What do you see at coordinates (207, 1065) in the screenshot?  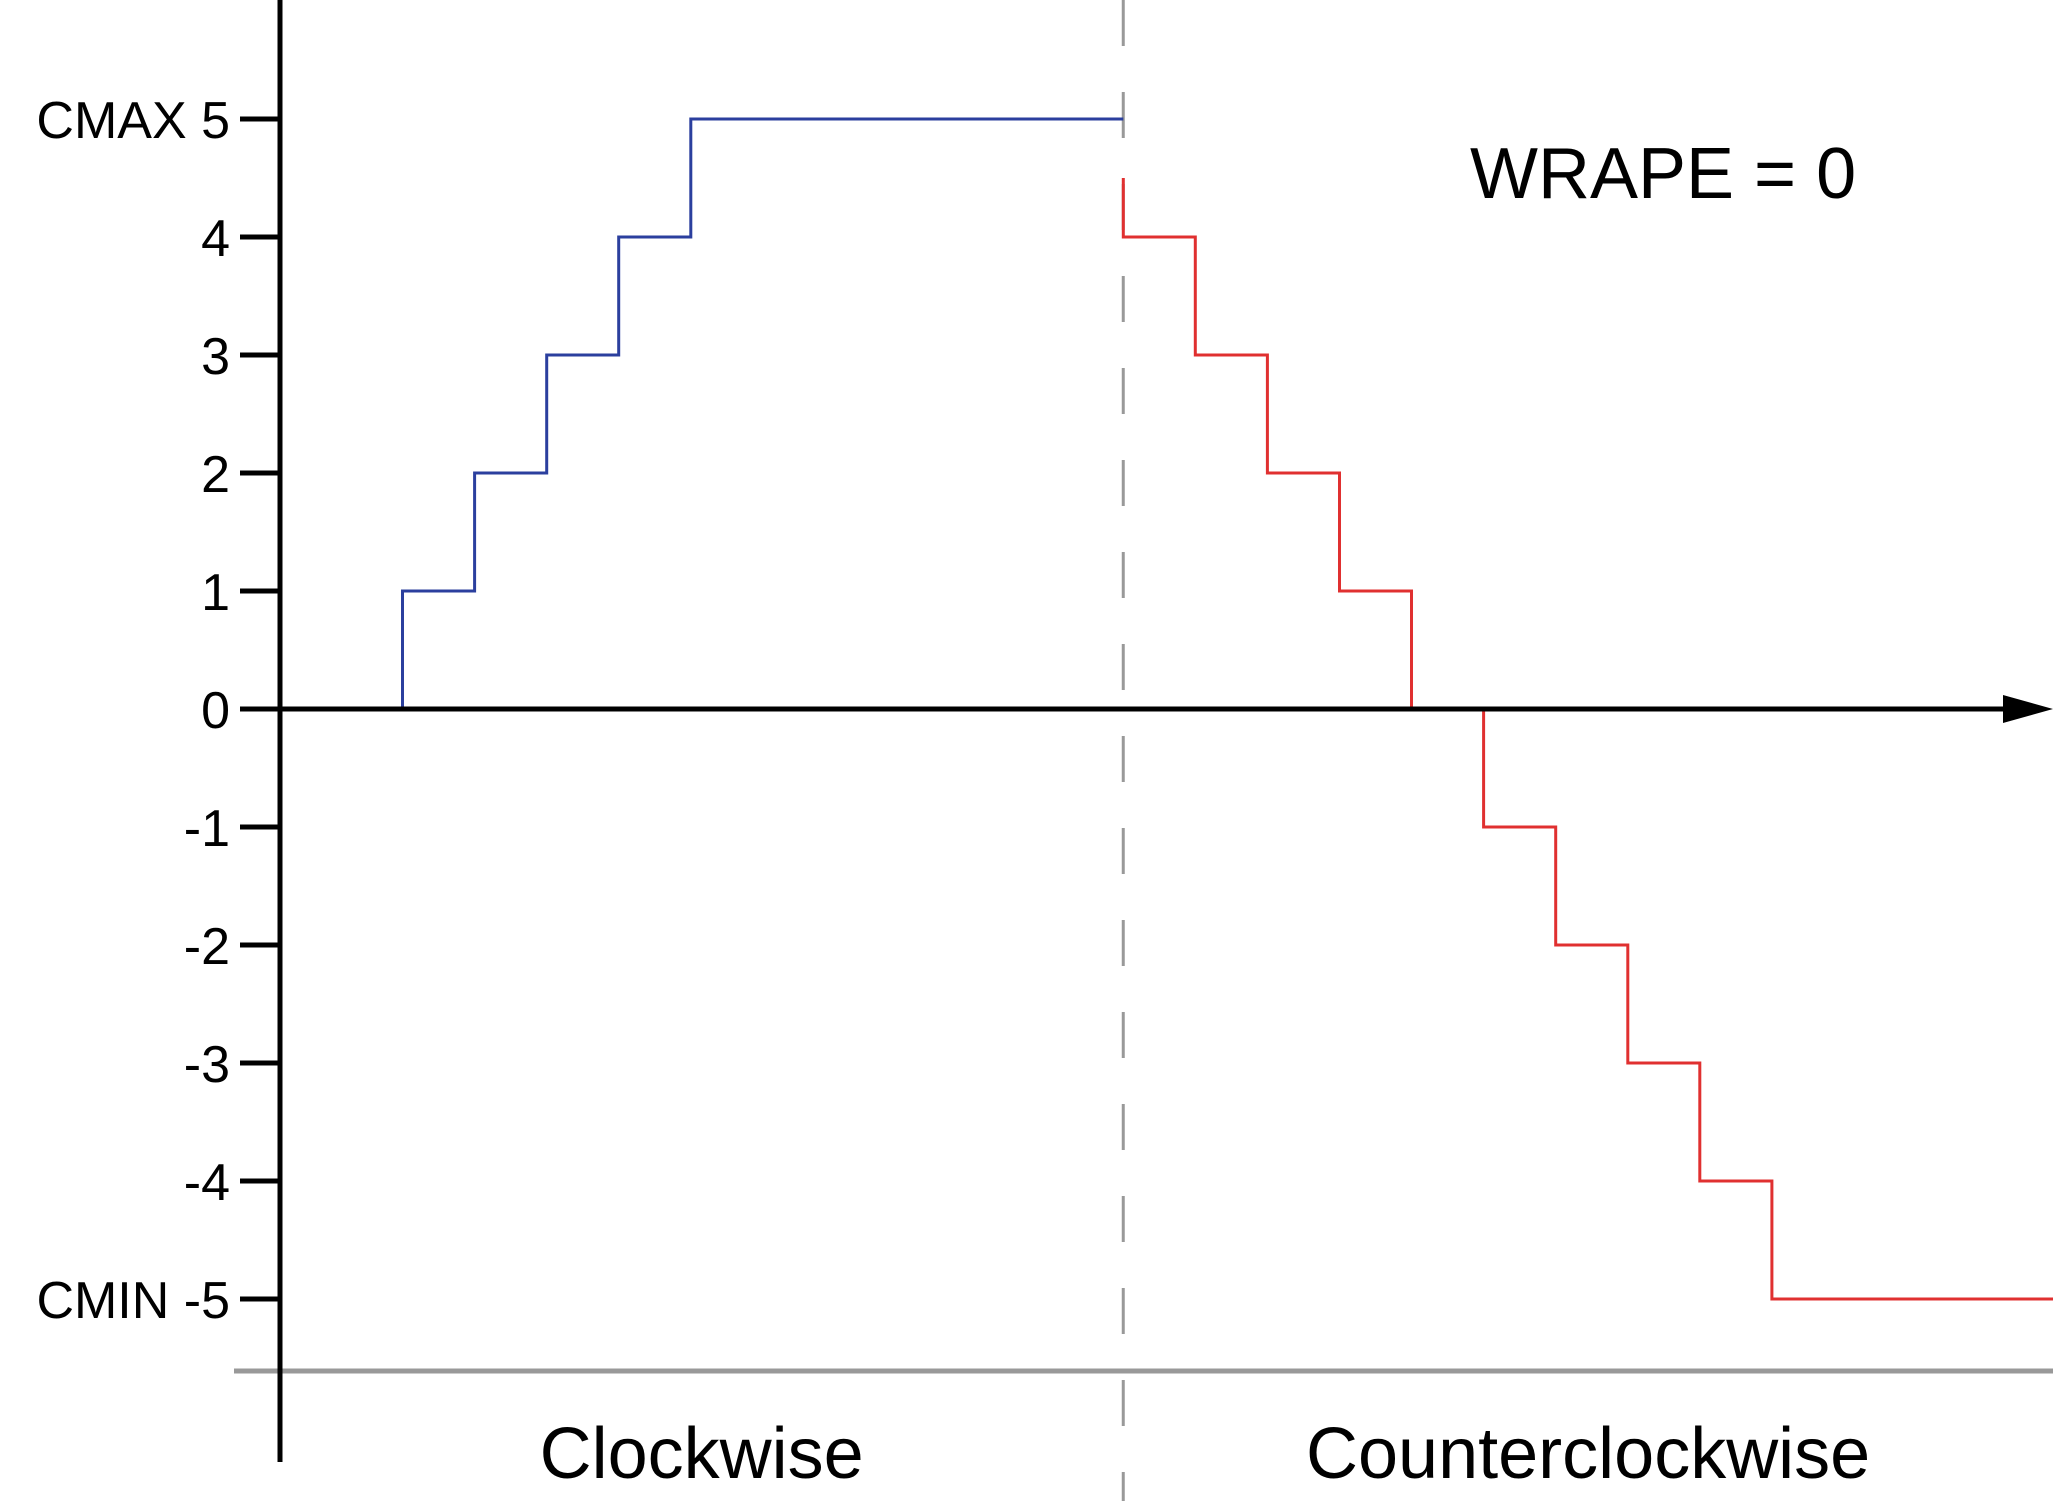 I see `y-tick-label: -3` at bounding box center [207, 1065].